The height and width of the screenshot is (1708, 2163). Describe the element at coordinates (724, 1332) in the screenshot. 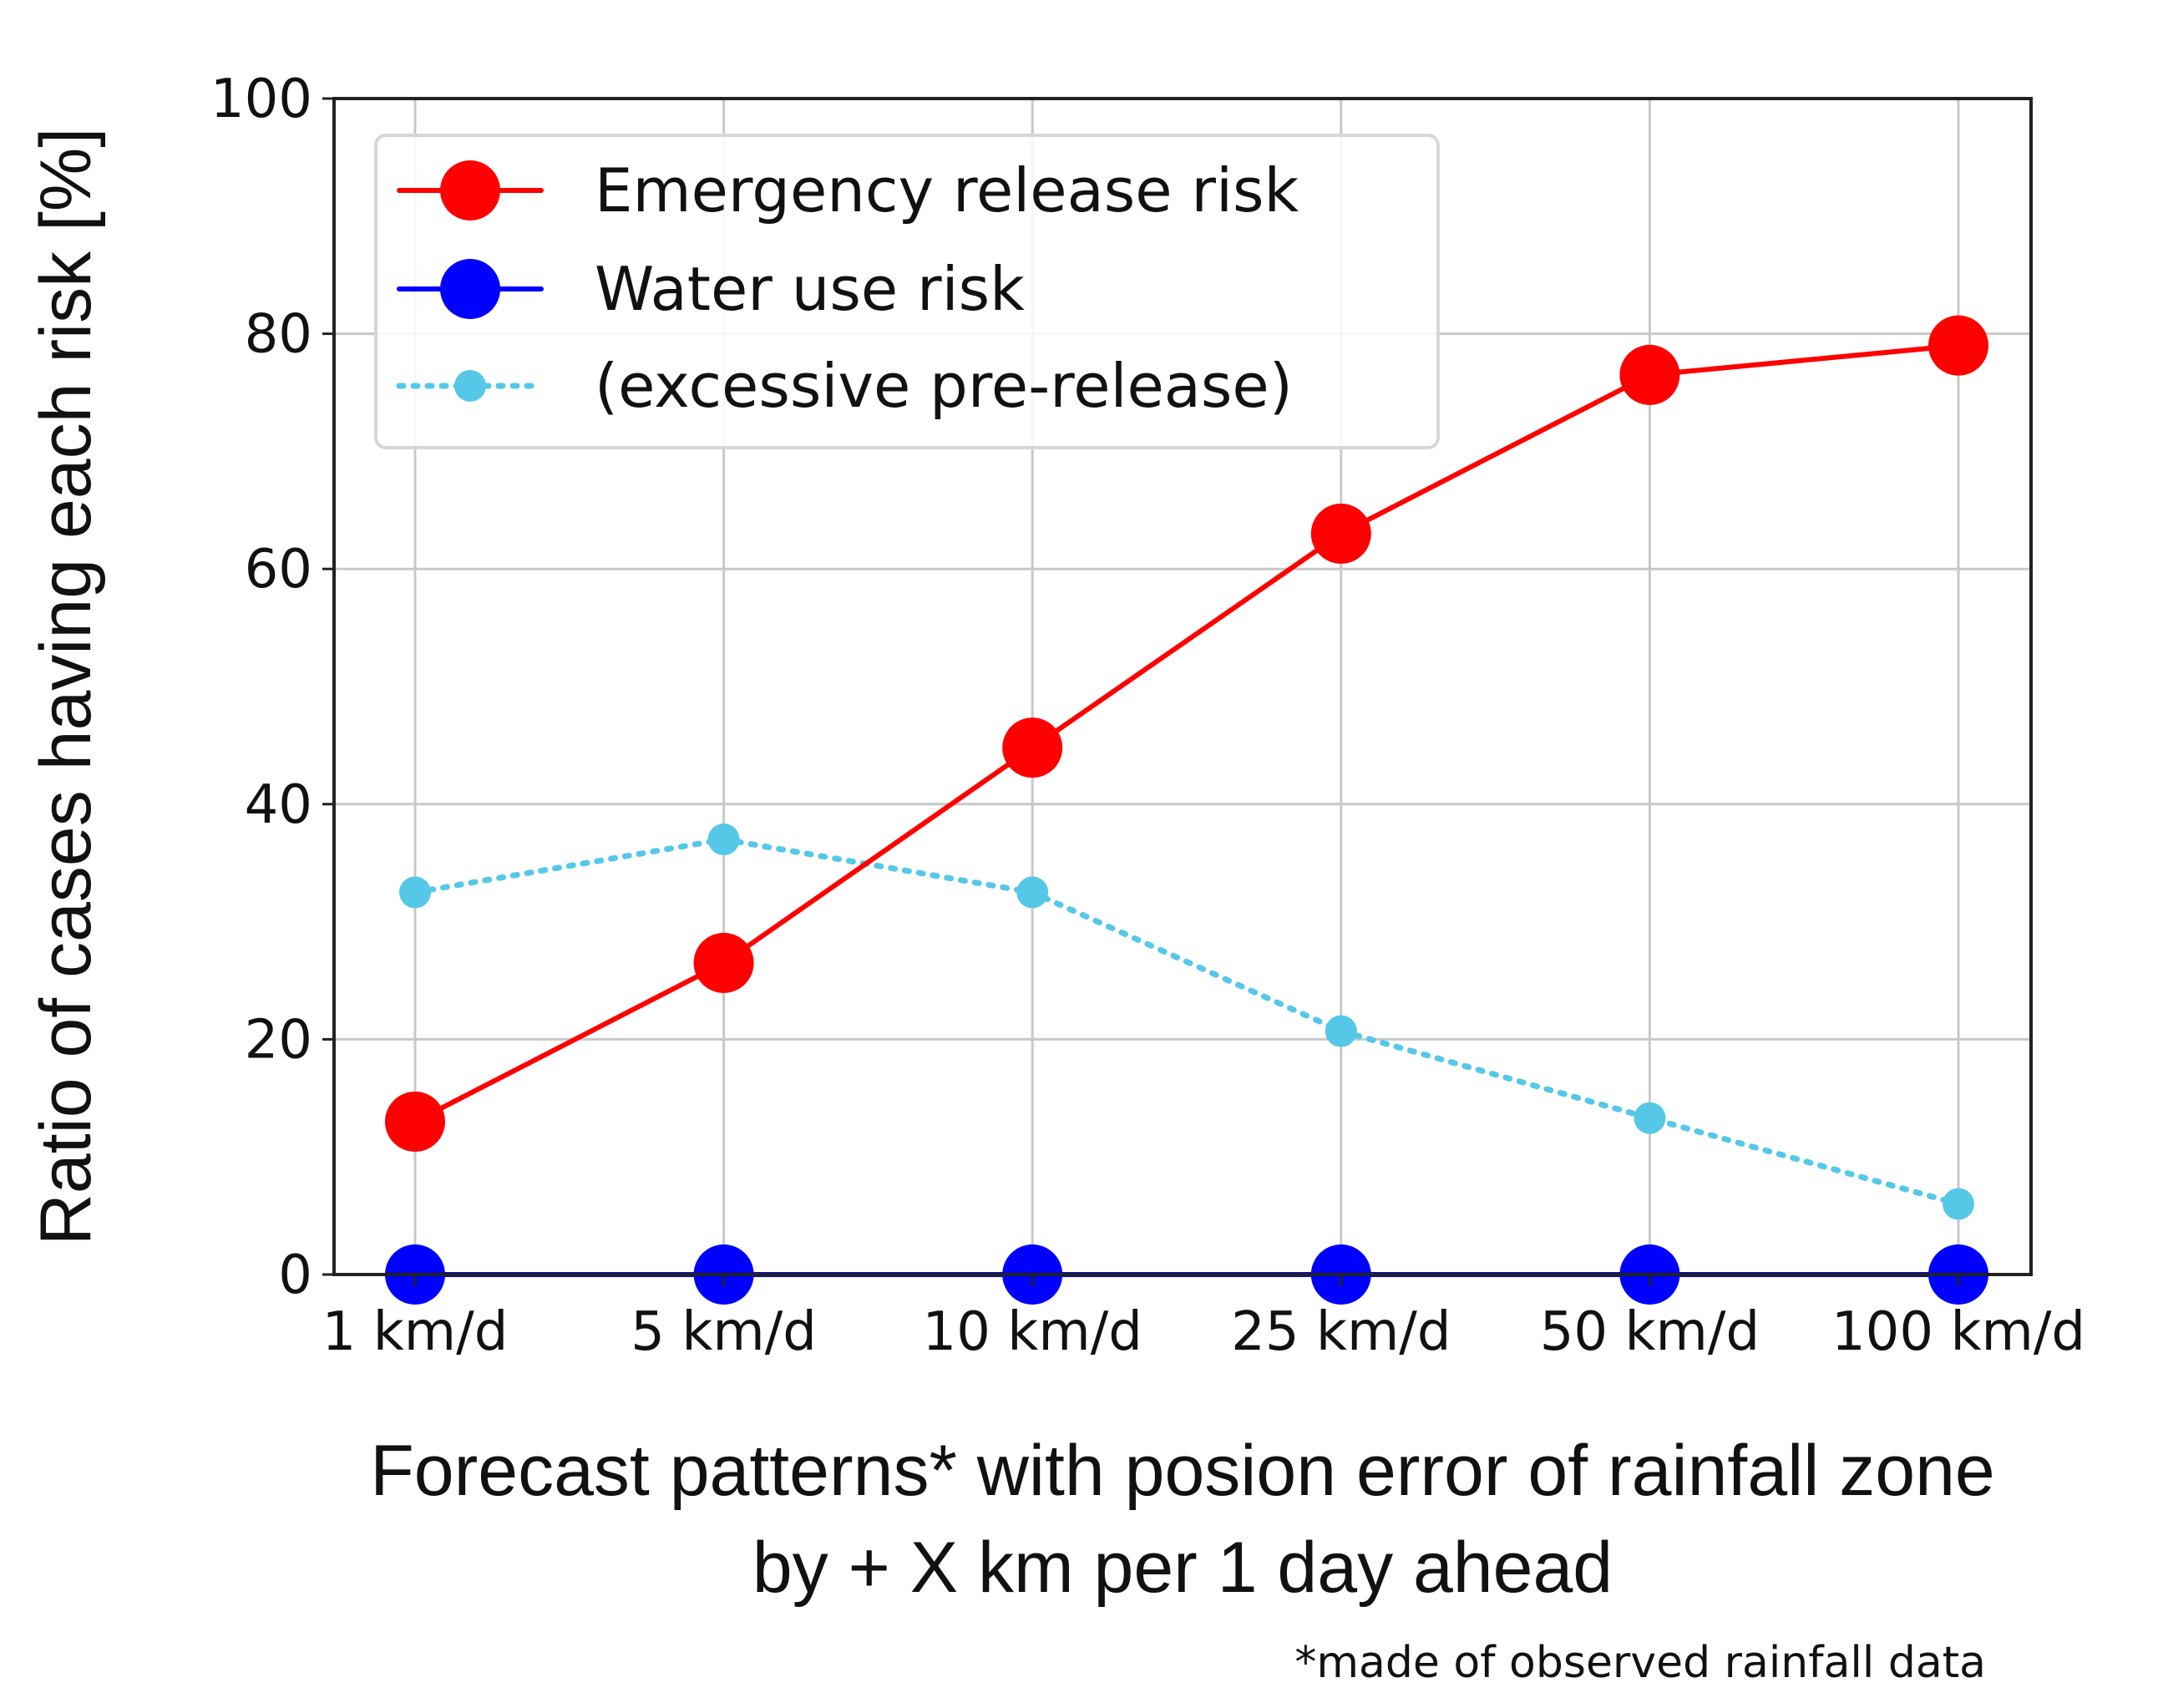

I see `x-tick-label-1: 5 km/d` at that location.